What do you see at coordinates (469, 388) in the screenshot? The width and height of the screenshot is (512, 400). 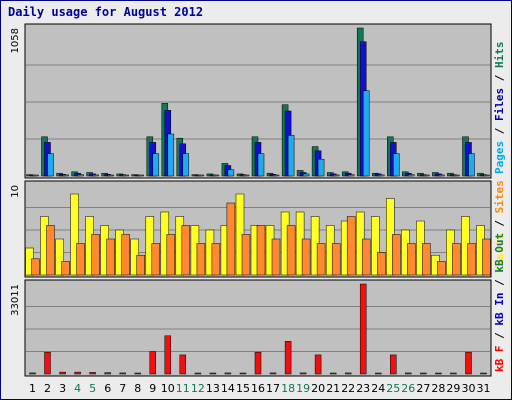 I see `x-tick-label: 30` at bounding box center [469, 388].